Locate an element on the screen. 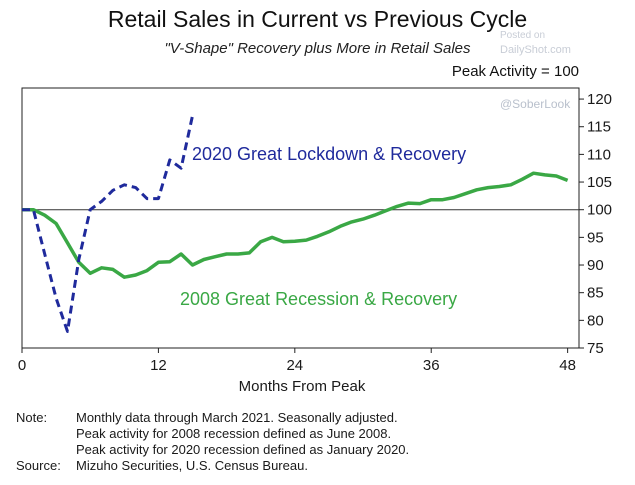 The width and height of the screenshot is (635, 485). source-label: Source: is located at coordinates (38, 465).